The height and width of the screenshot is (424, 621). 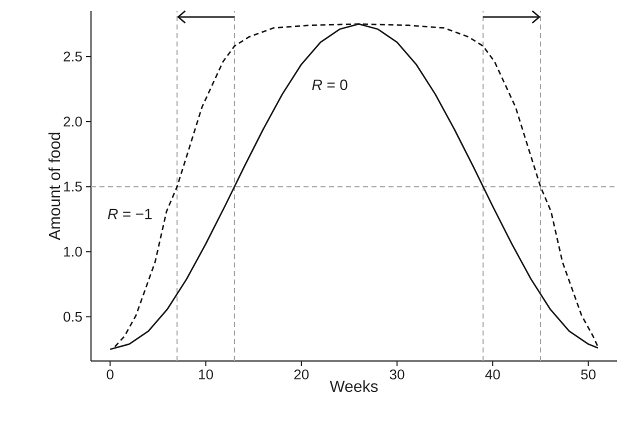 What do you see at coordinates (492, 375) in the screenshot?
I see `x-tick-label: 40` at bounding box center [492, 375].